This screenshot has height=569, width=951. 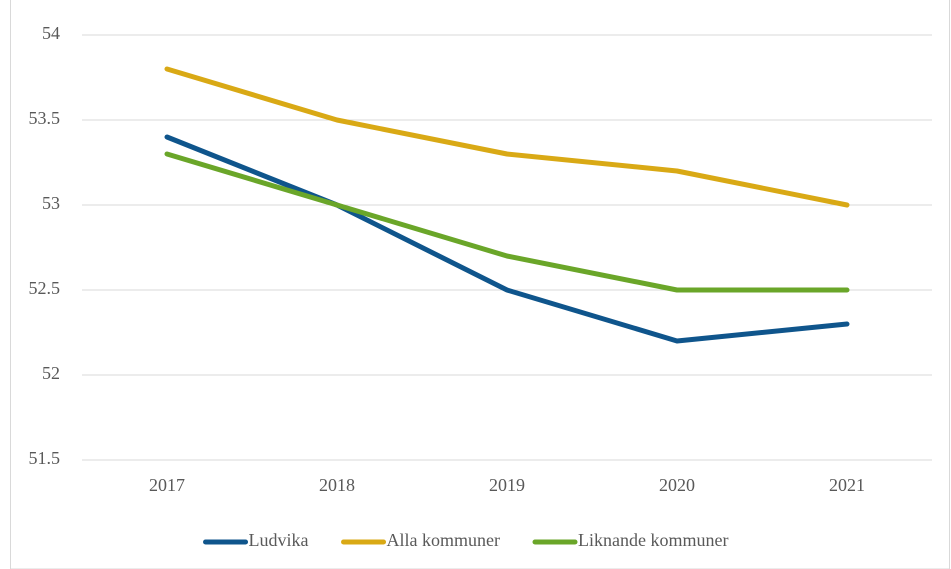 I want to click on x-tick-label: 2021, so click(x=847, y=485).